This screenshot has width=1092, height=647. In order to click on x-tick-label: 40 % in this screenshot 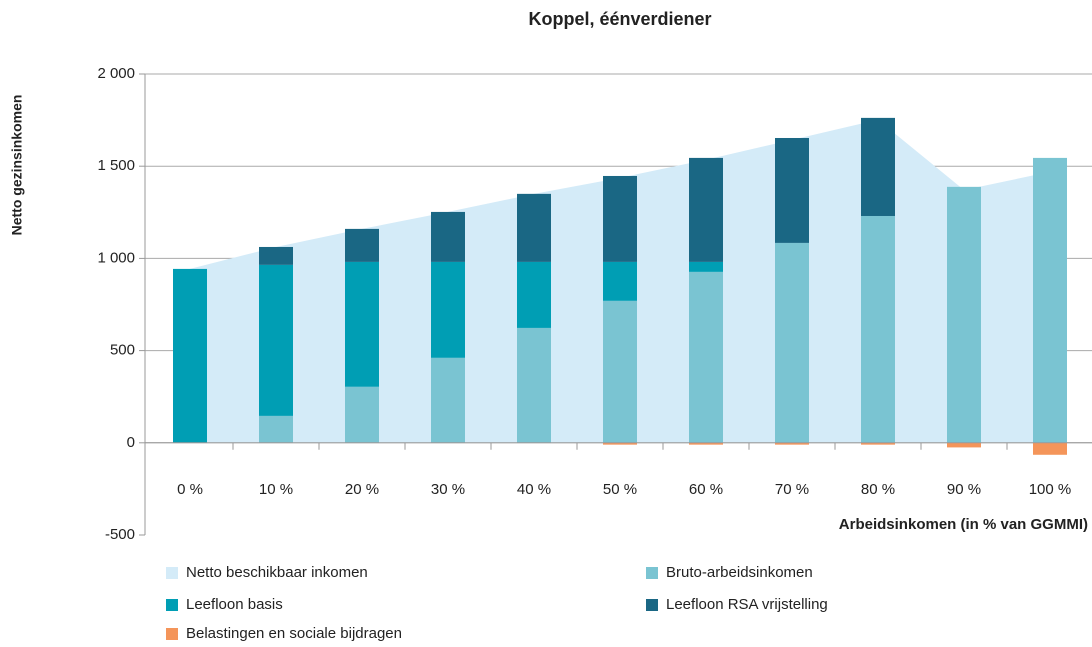, I will do `click(534, 489)`.